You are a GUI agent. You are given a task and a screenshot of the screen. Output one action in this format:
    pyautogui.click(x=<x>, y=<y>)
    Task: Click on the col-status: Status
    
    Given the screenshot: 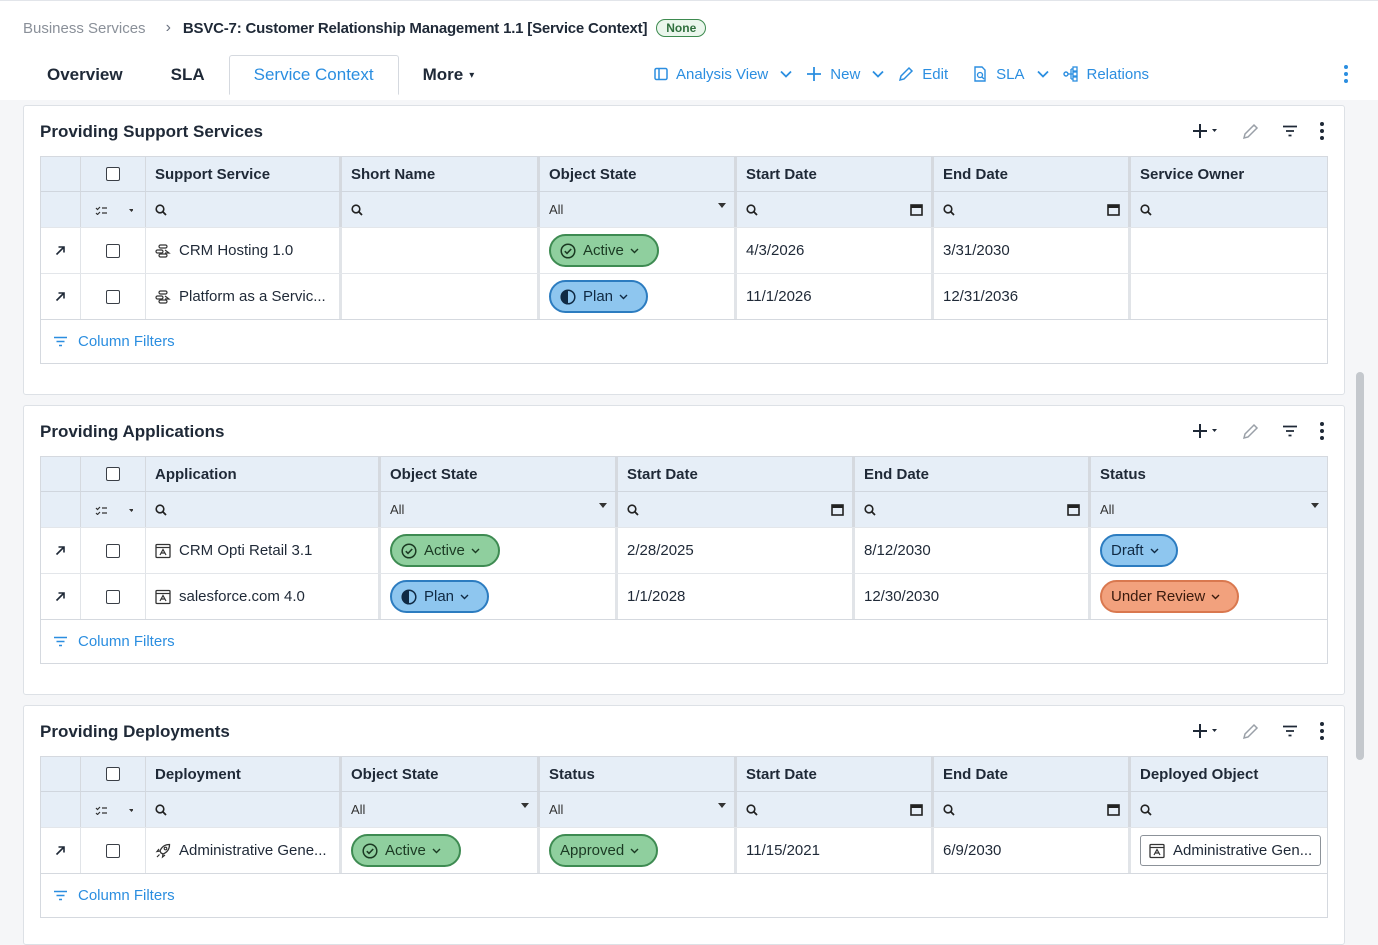 What is the action you would take?
    pyautogui.click(x=638, y=774)
    